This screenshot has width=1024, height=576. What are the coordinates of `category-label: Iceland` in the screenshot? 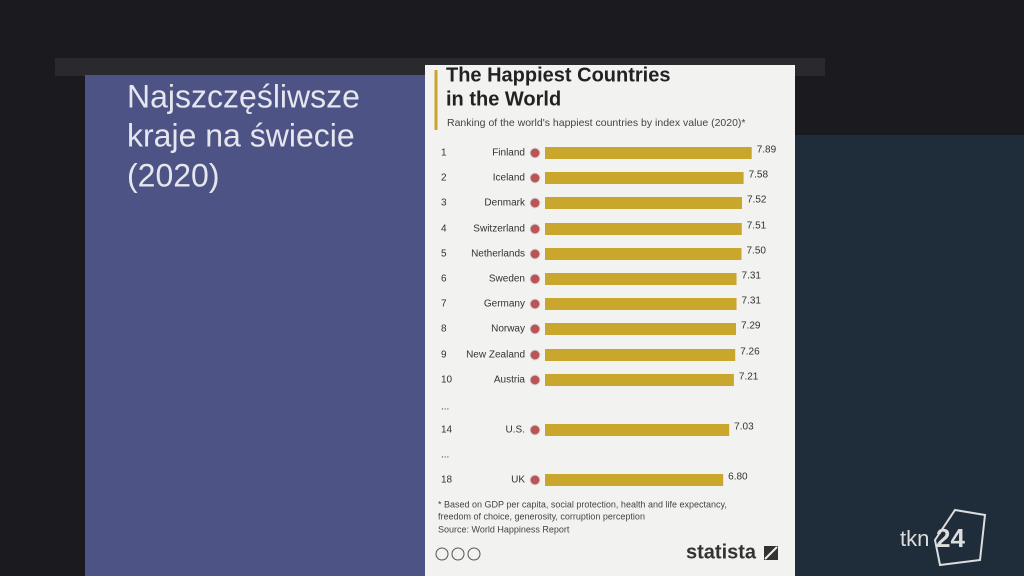 It's located at (509, 178).